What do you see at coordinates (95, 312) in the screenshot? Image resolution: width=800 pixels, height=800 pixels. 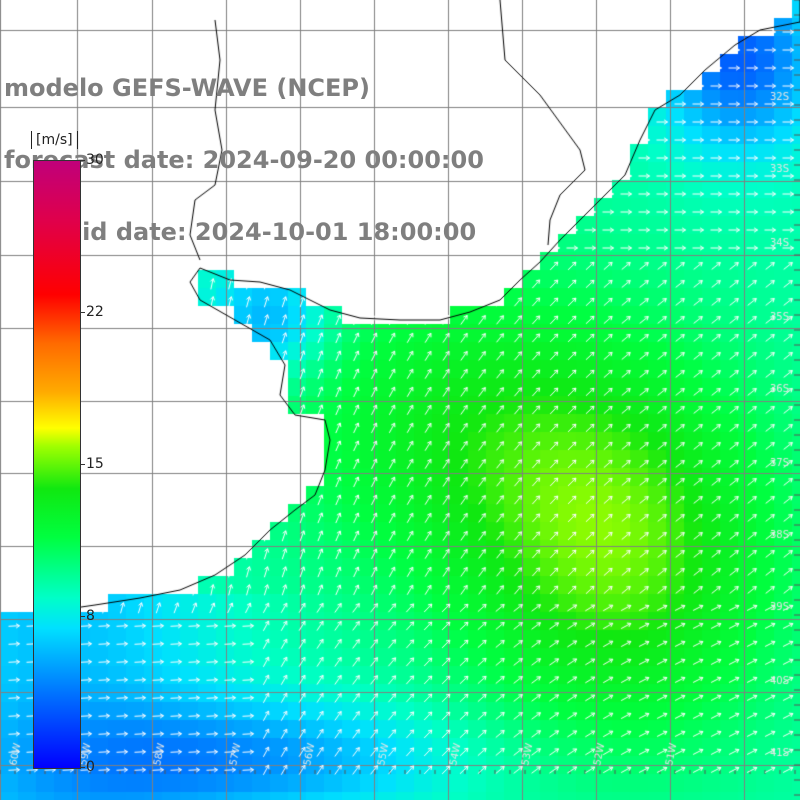 I see `colorbar-tick-label: 22` at bounding box center [95, 312].